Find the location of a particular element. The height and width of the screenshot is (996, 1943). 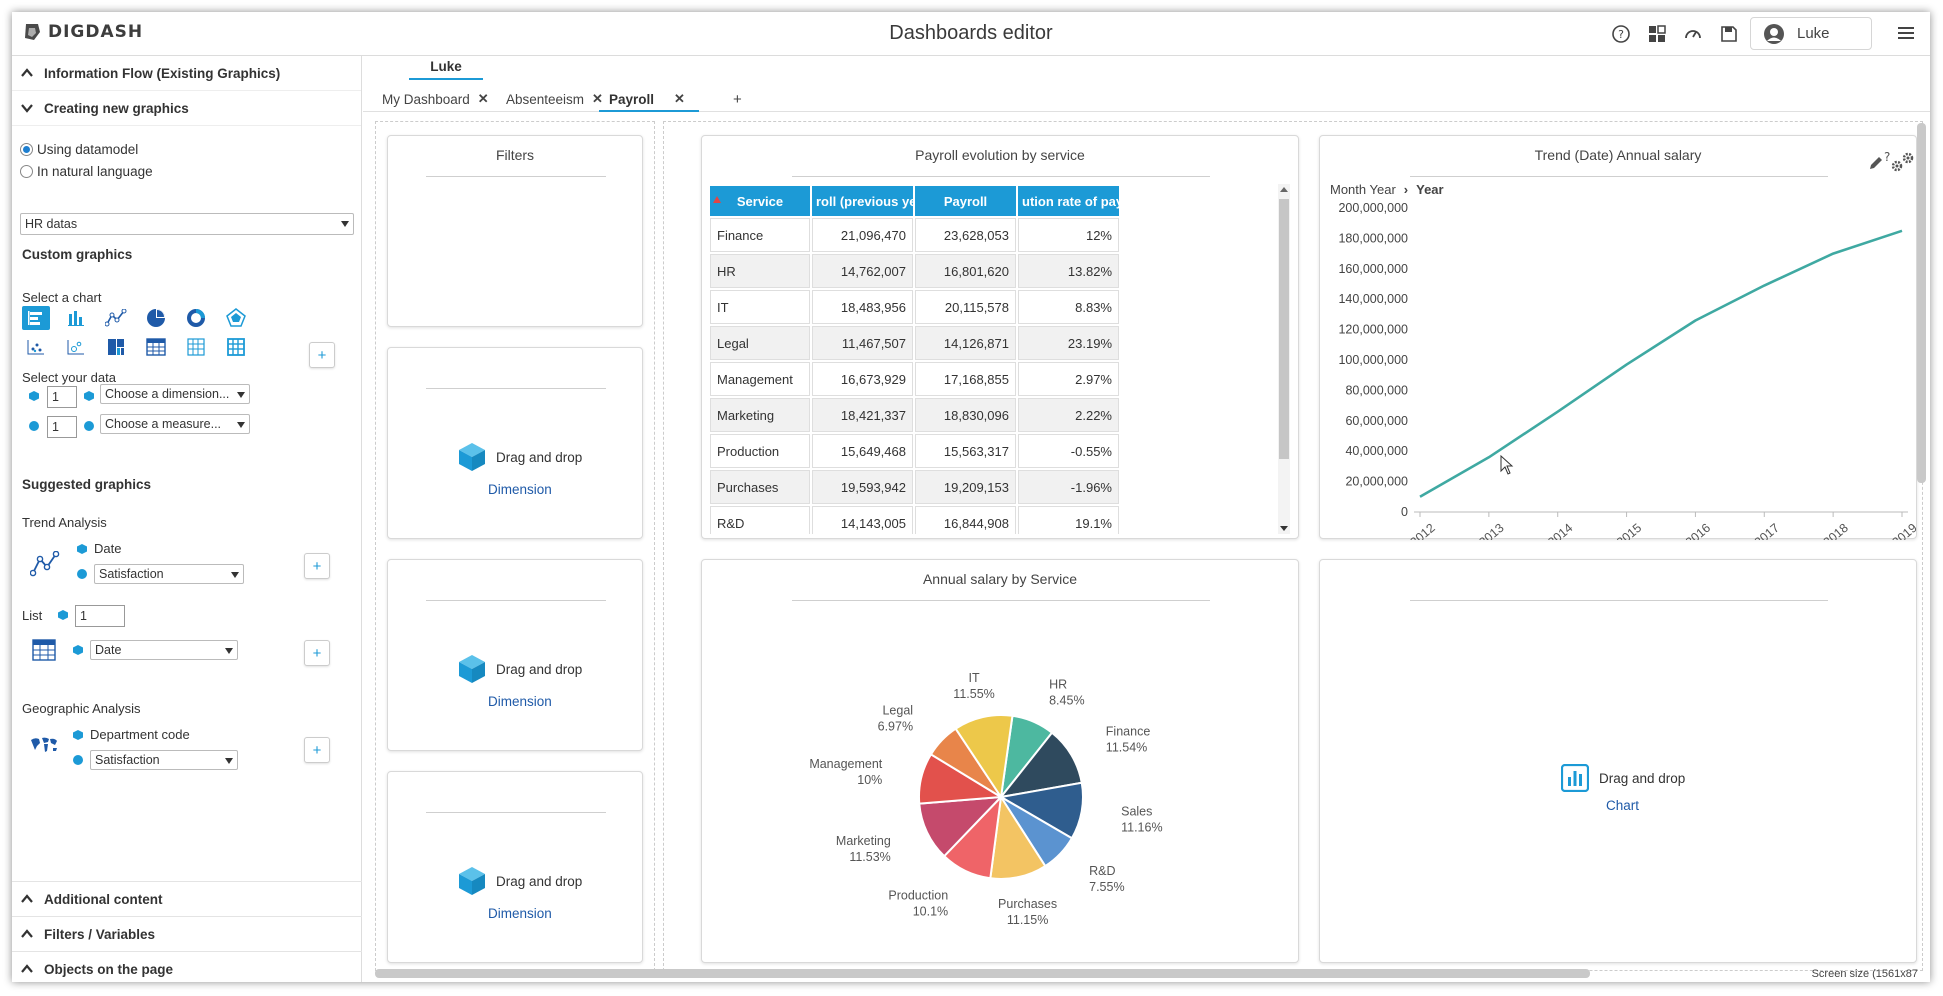

y-tick-label: 40,000,000 is located at coordinates (1376, 451).